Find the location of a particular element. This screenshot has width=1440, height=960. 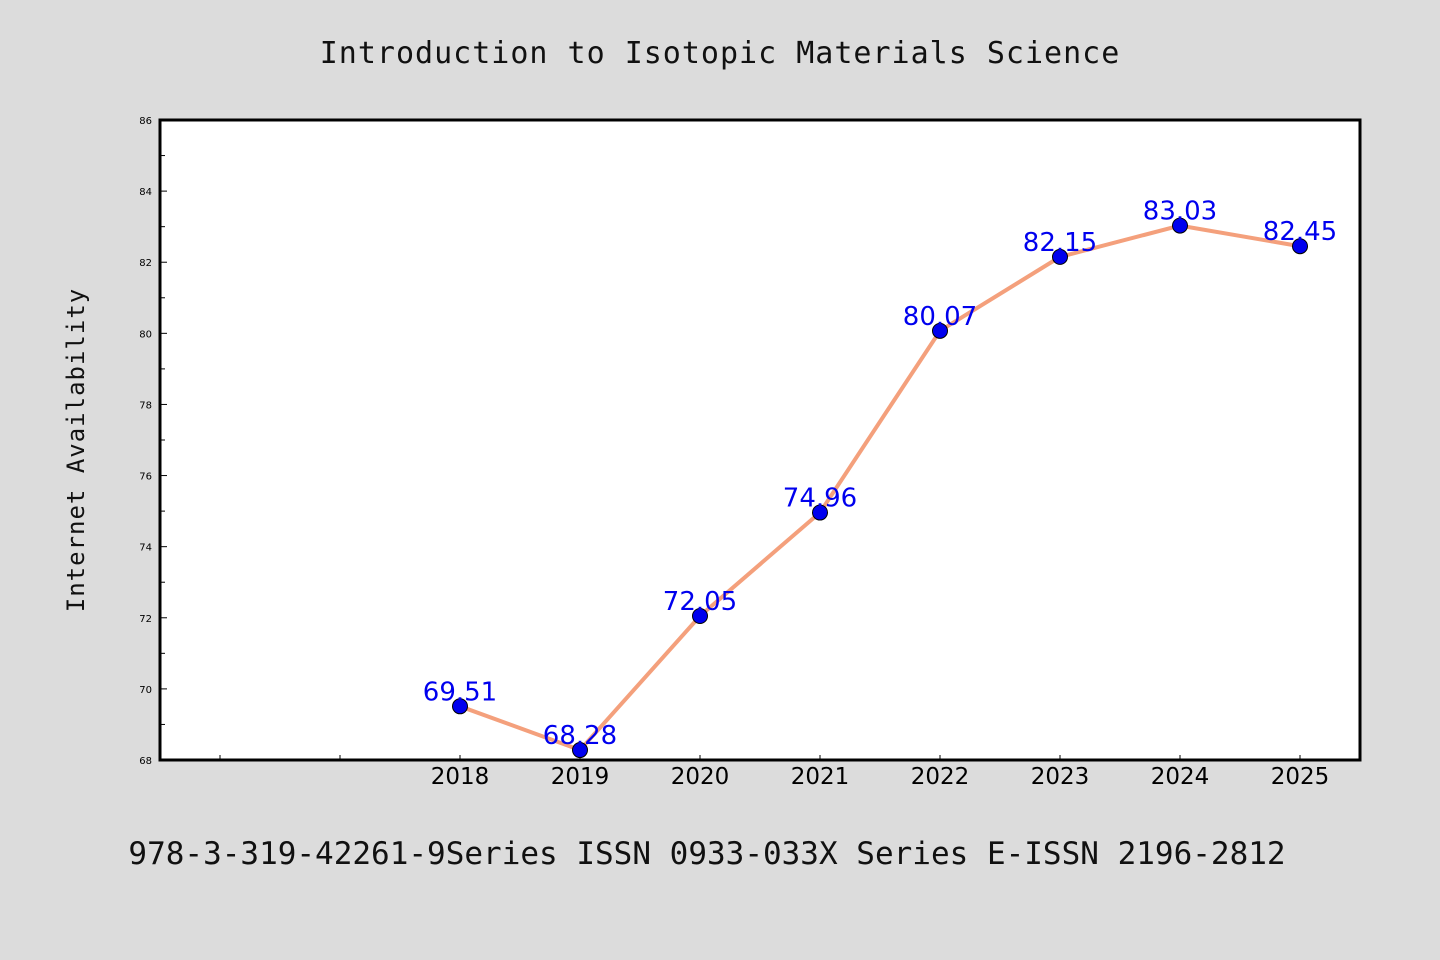

data-value-label: 83.03 is located at coordinates (1180, 212).